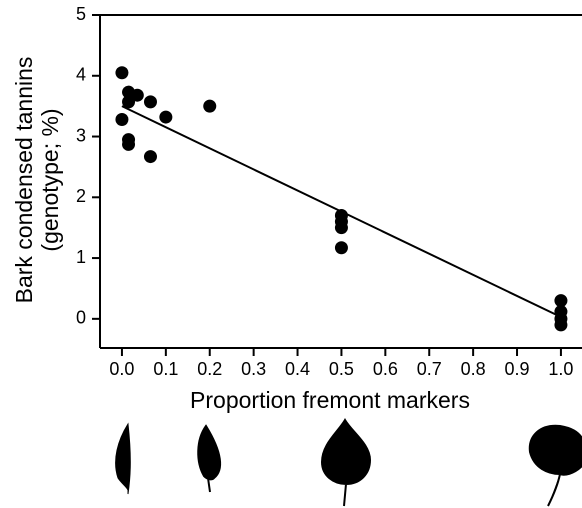  I want to click on y-tick-label: 1, so click(81, 257).